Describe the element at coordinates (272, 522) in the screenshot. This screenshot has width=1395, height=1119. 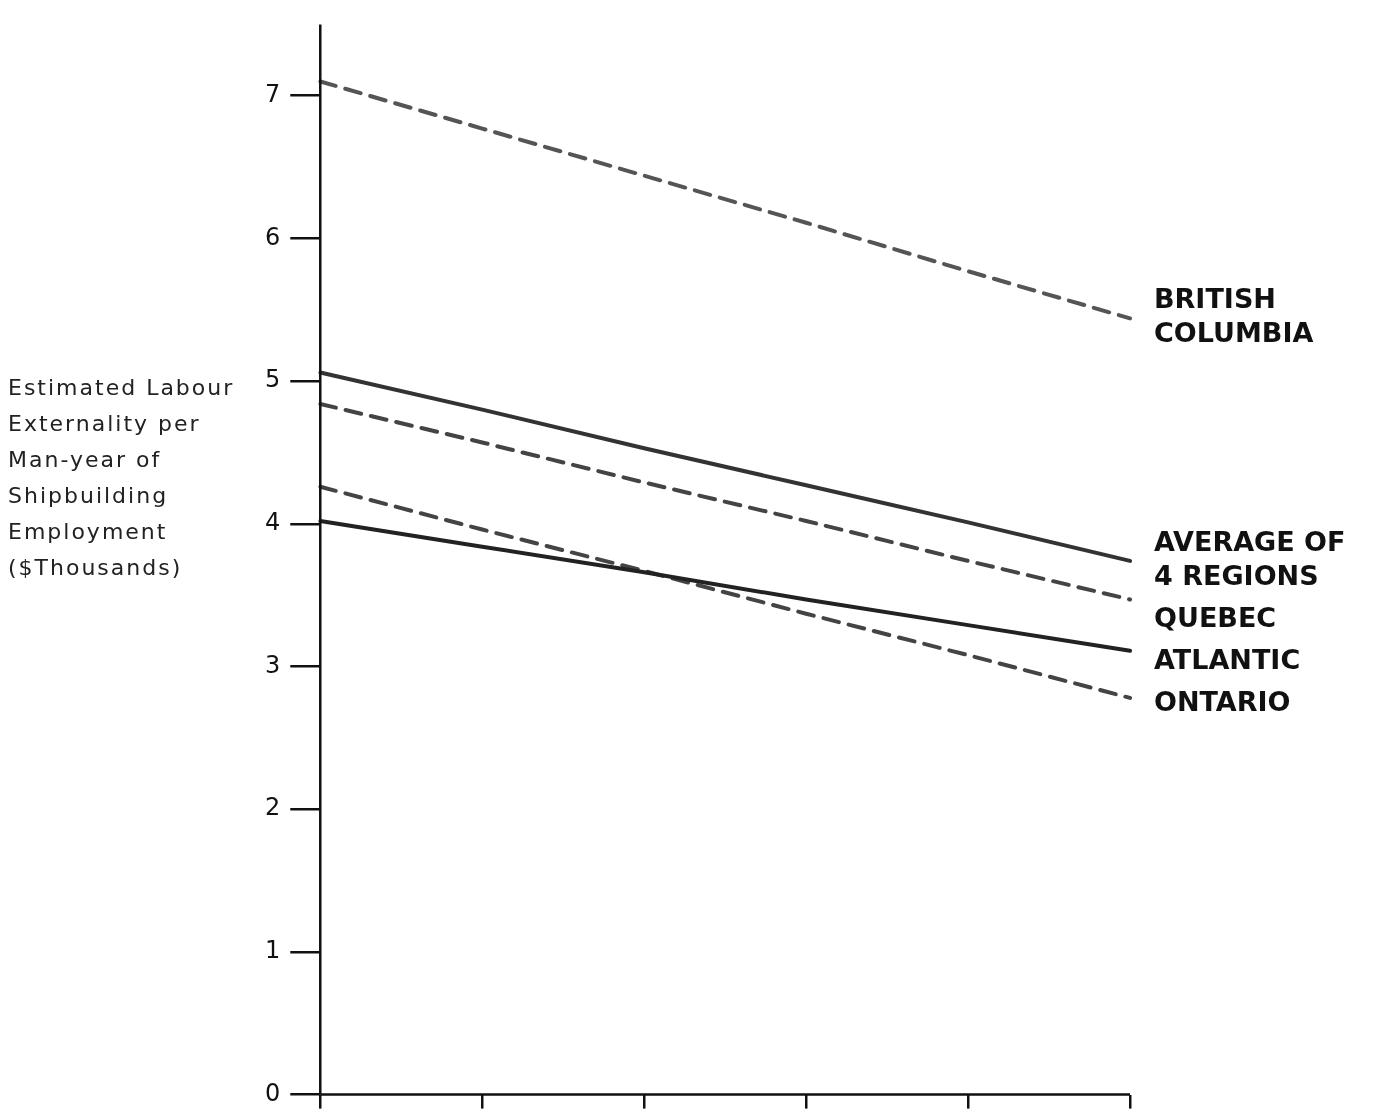
I see `y-tick-label: 4` at that location.